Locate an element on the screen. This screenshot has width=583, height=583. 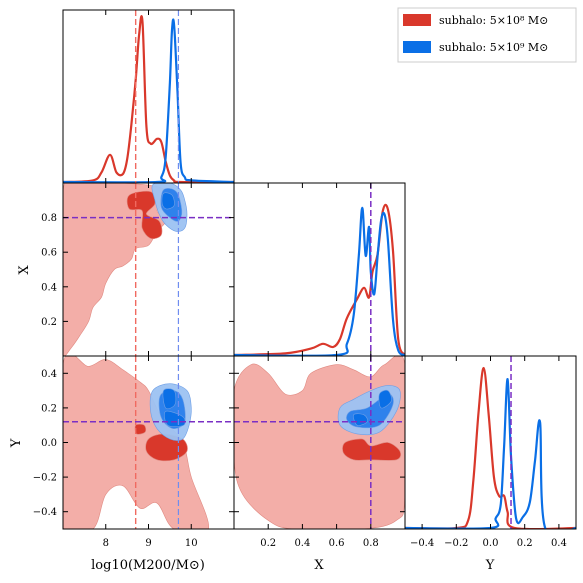
marginal-X-blue-line is located at coordinates (319, 281).